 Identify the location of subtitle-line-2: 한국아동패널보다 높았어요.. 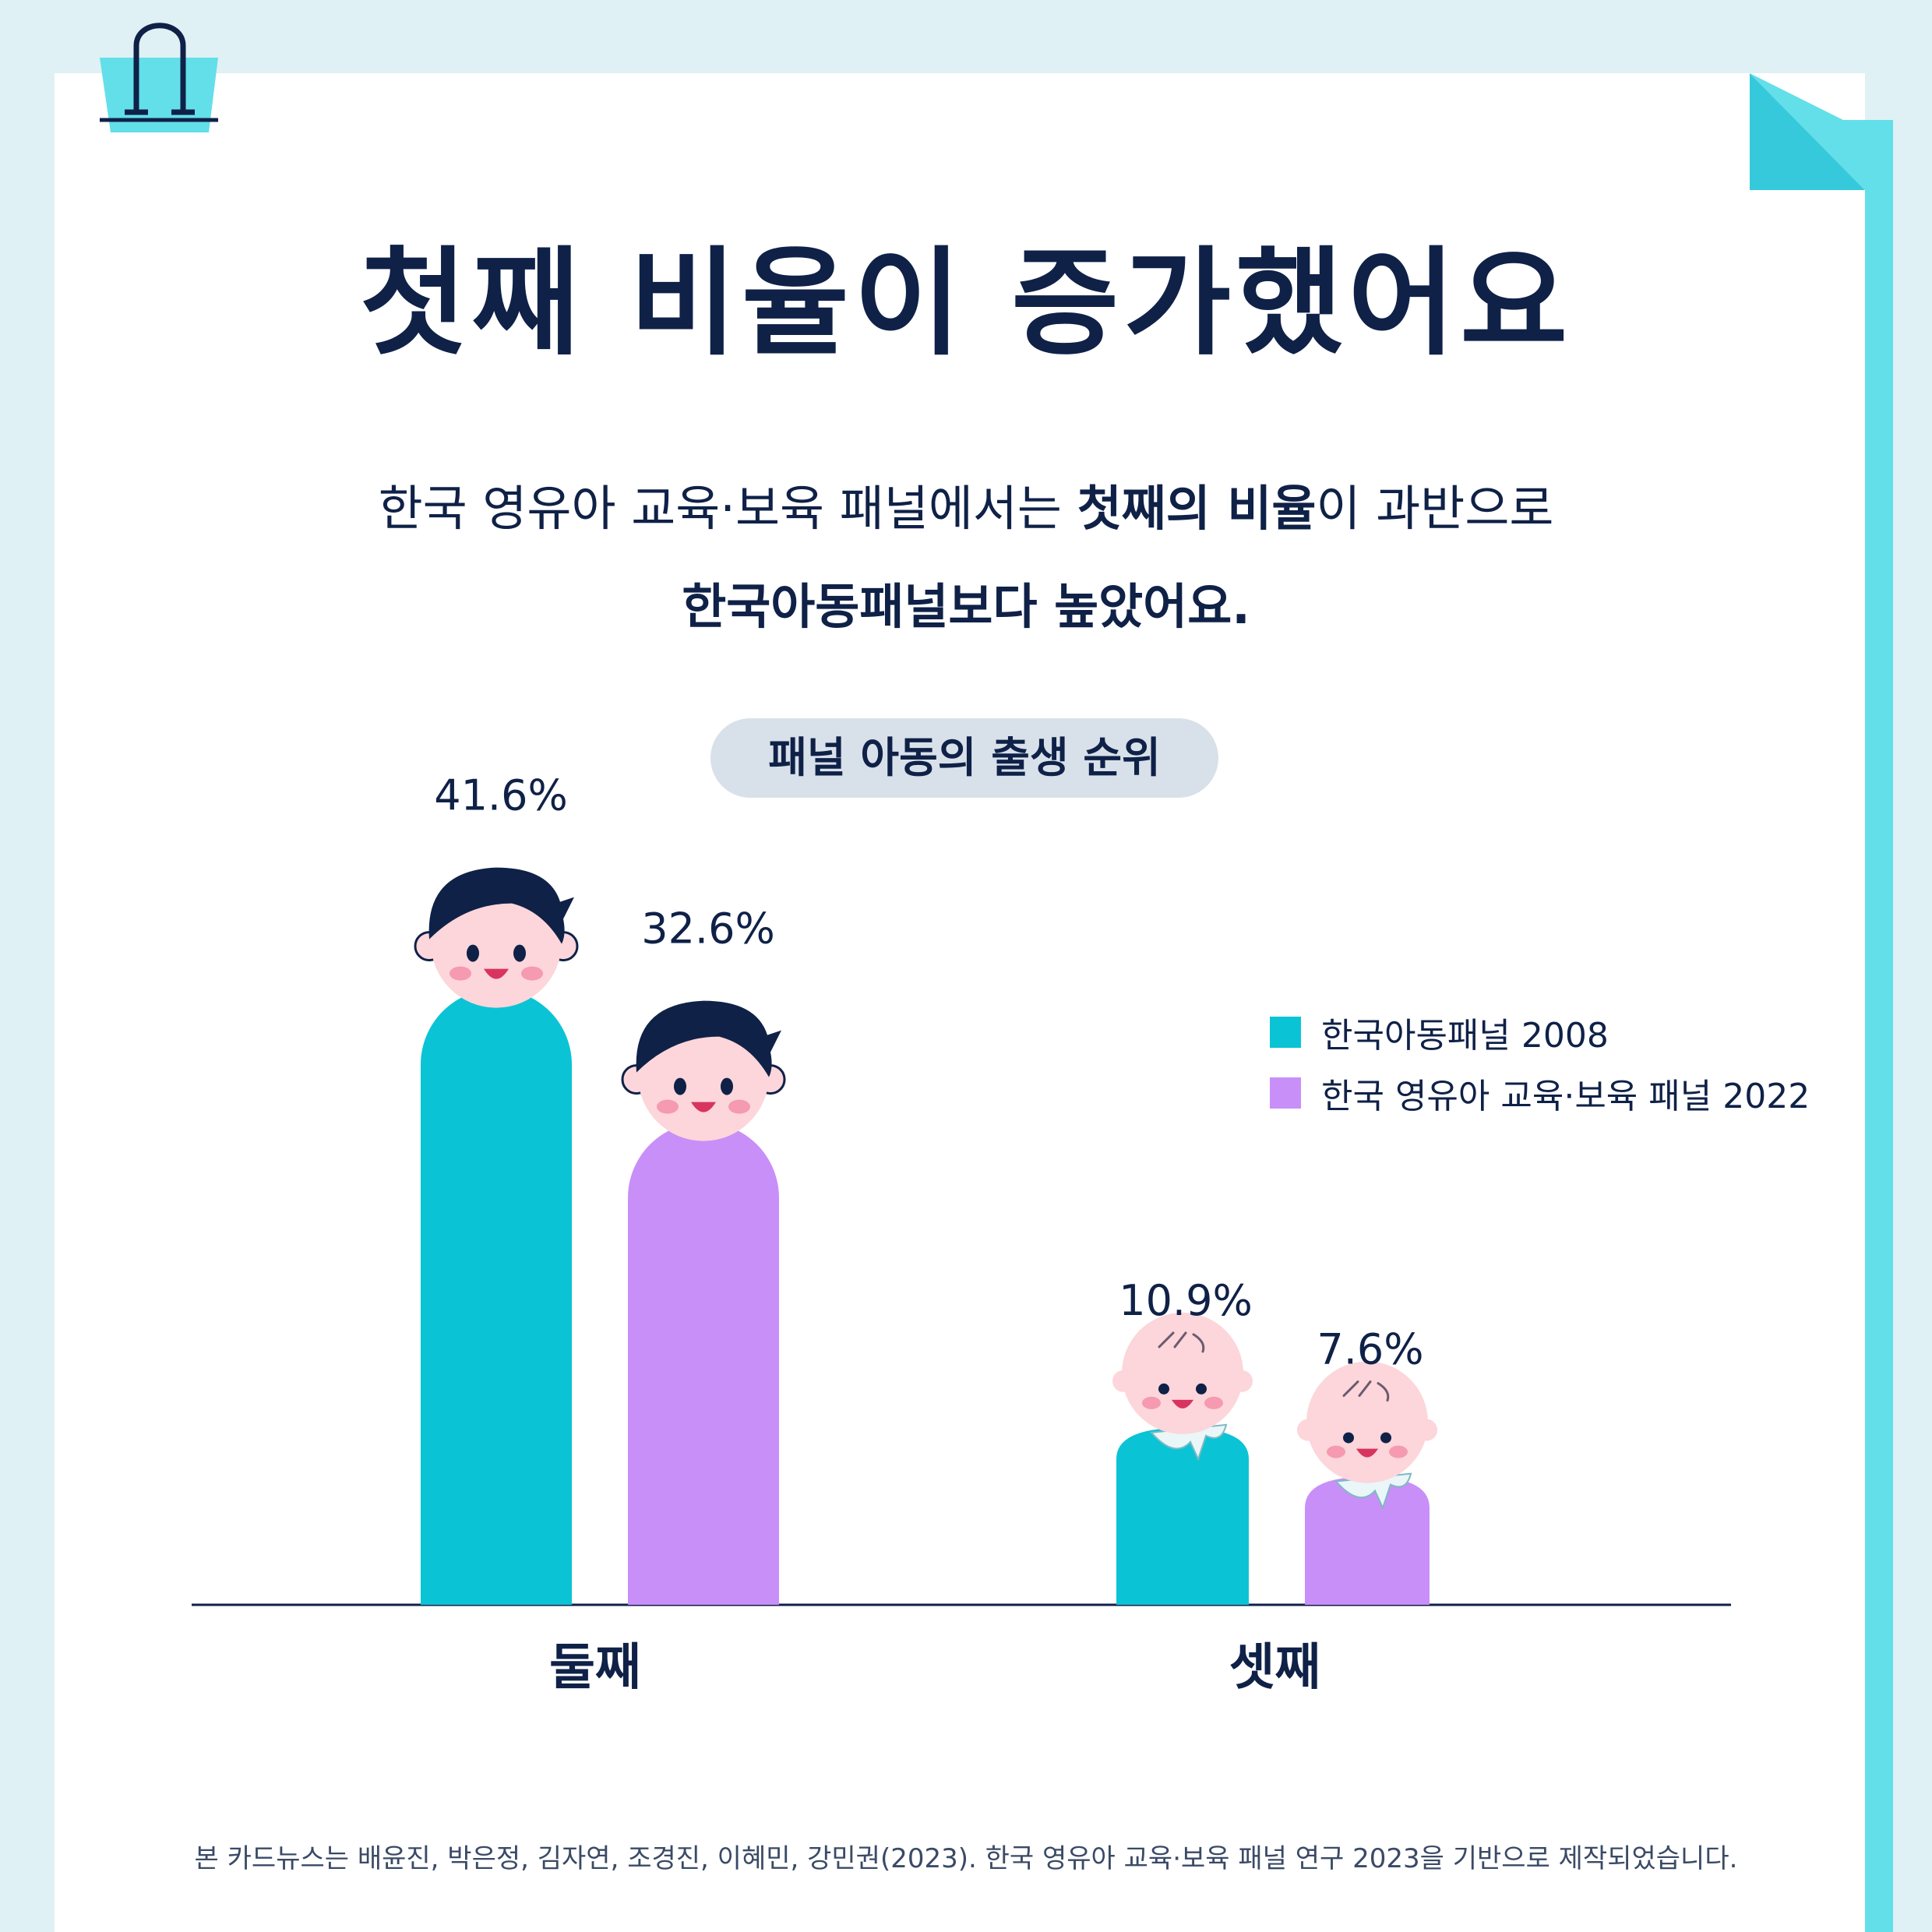
(966, 607).